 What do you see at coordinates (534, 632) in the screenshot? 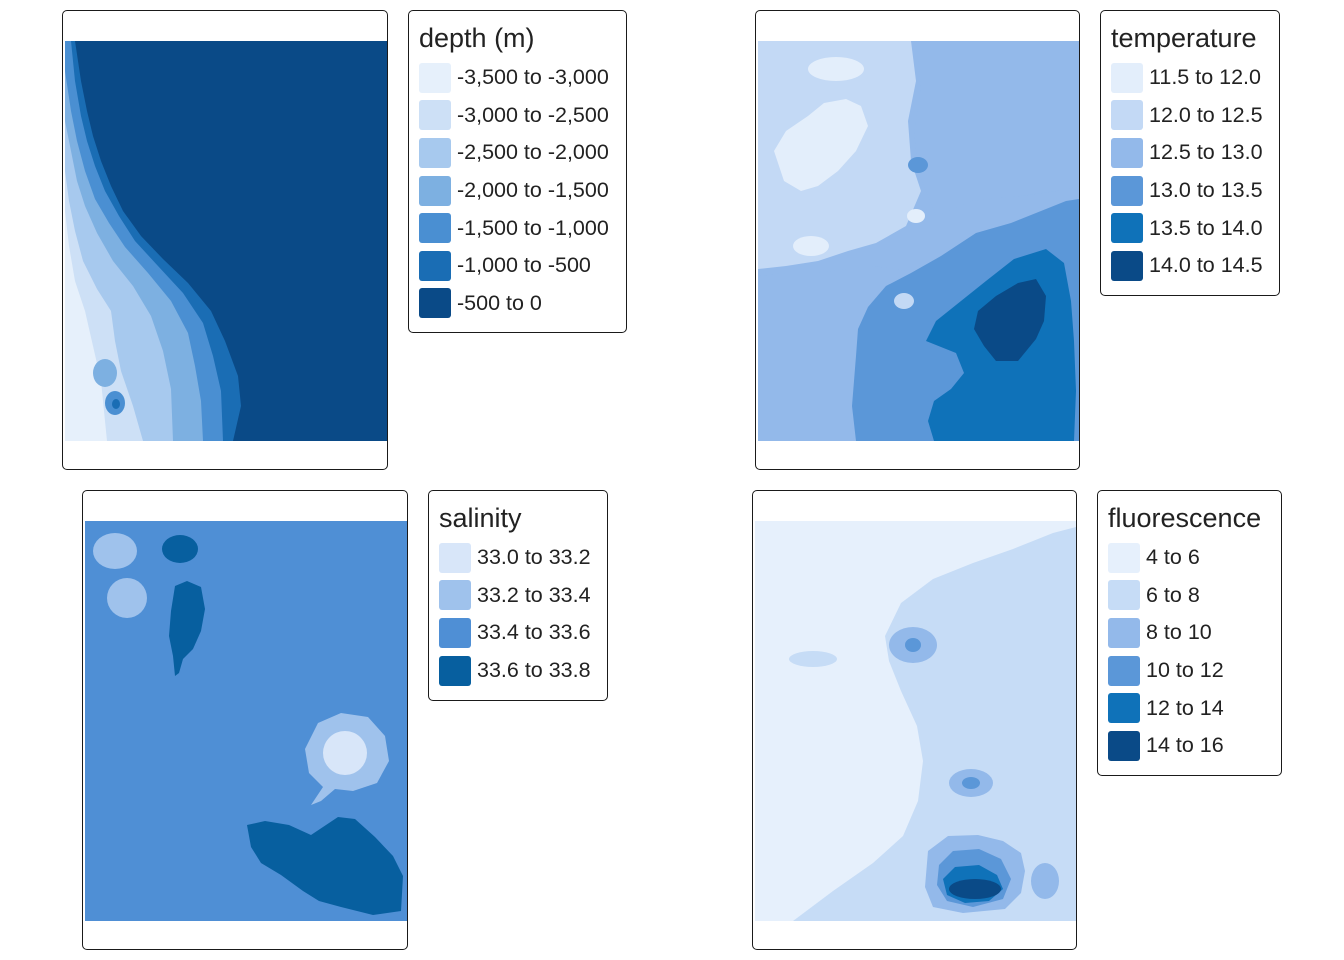
I see `salinity-legend-label: 33.4 to 33.6` at bounding box center [534, 632].